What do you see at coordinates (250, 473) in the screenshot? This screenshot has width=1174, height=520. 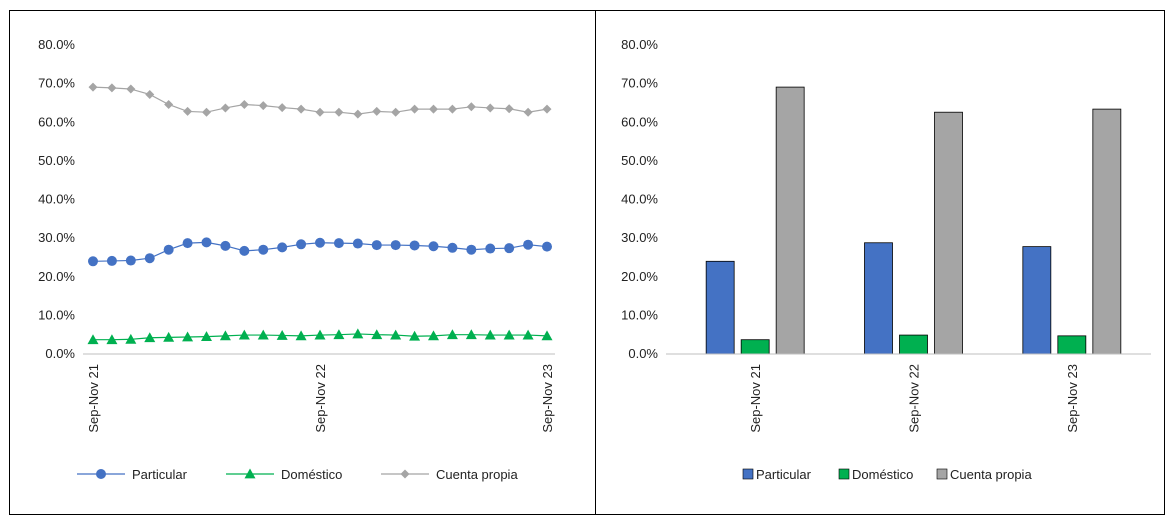 I see `legend-marker-domestico` at bounding box center [250, 473].